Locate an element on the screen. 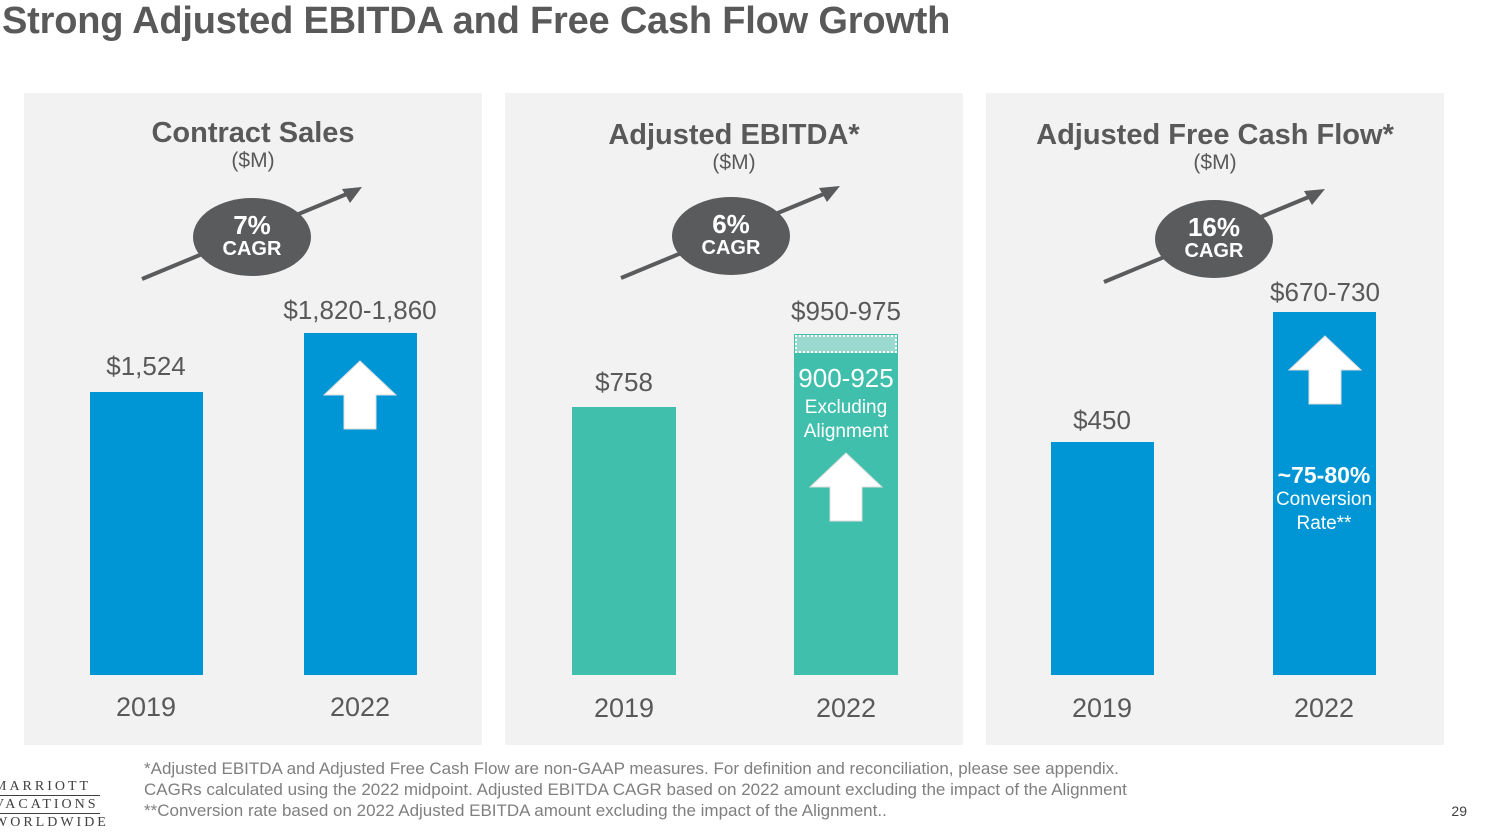  value-label-2019: $1,524 is located at coordinates (146, 366).